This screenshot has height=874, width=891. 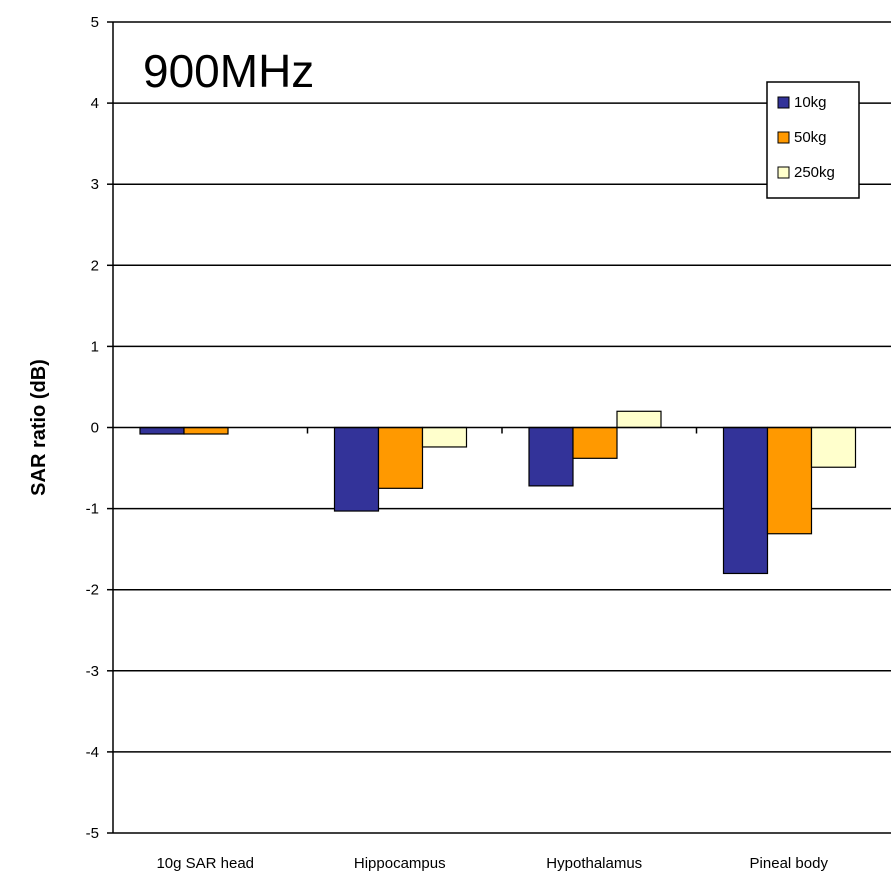 I want to click on chart-title: 900MHz, so click(x=228, y=71).